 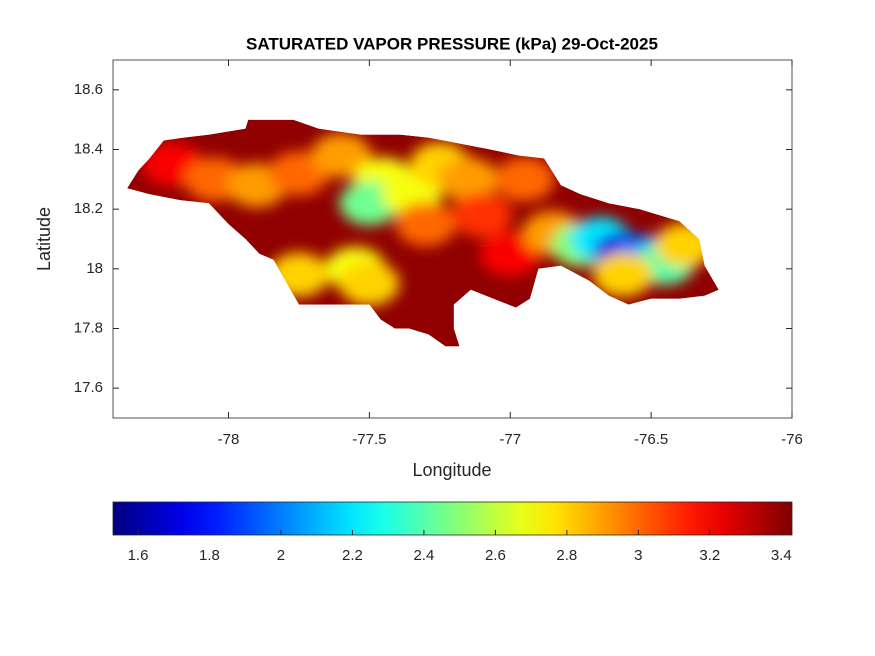 What do you see at coordinates (94, 268) in the screenshot?
I see `y-tick-label: 18` at bounding box center [94, 268].